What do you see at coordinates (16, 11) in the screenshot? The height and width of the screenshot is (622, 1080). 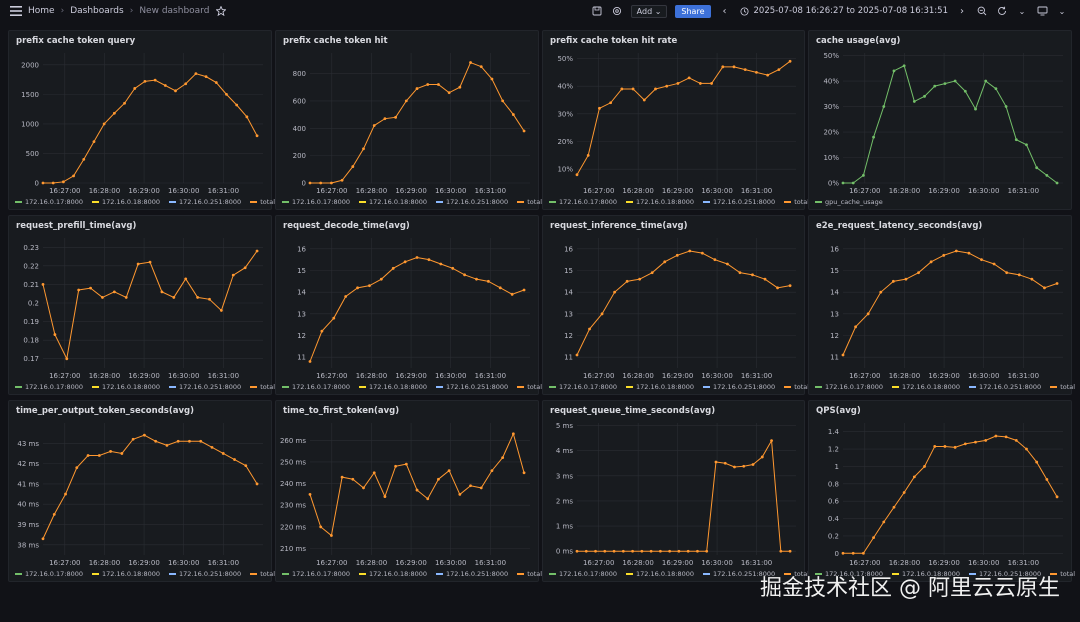 I see `menu-icon` at bounding box center [16, 11].